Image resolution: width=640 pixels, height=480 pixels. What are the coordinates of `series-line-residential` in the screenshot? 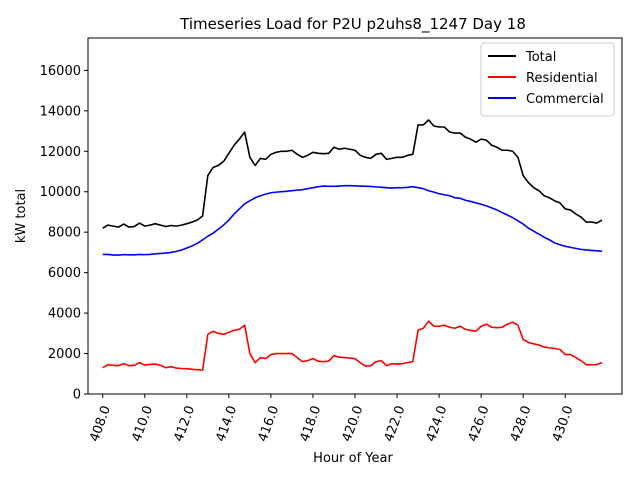 It's located at (352, 345).